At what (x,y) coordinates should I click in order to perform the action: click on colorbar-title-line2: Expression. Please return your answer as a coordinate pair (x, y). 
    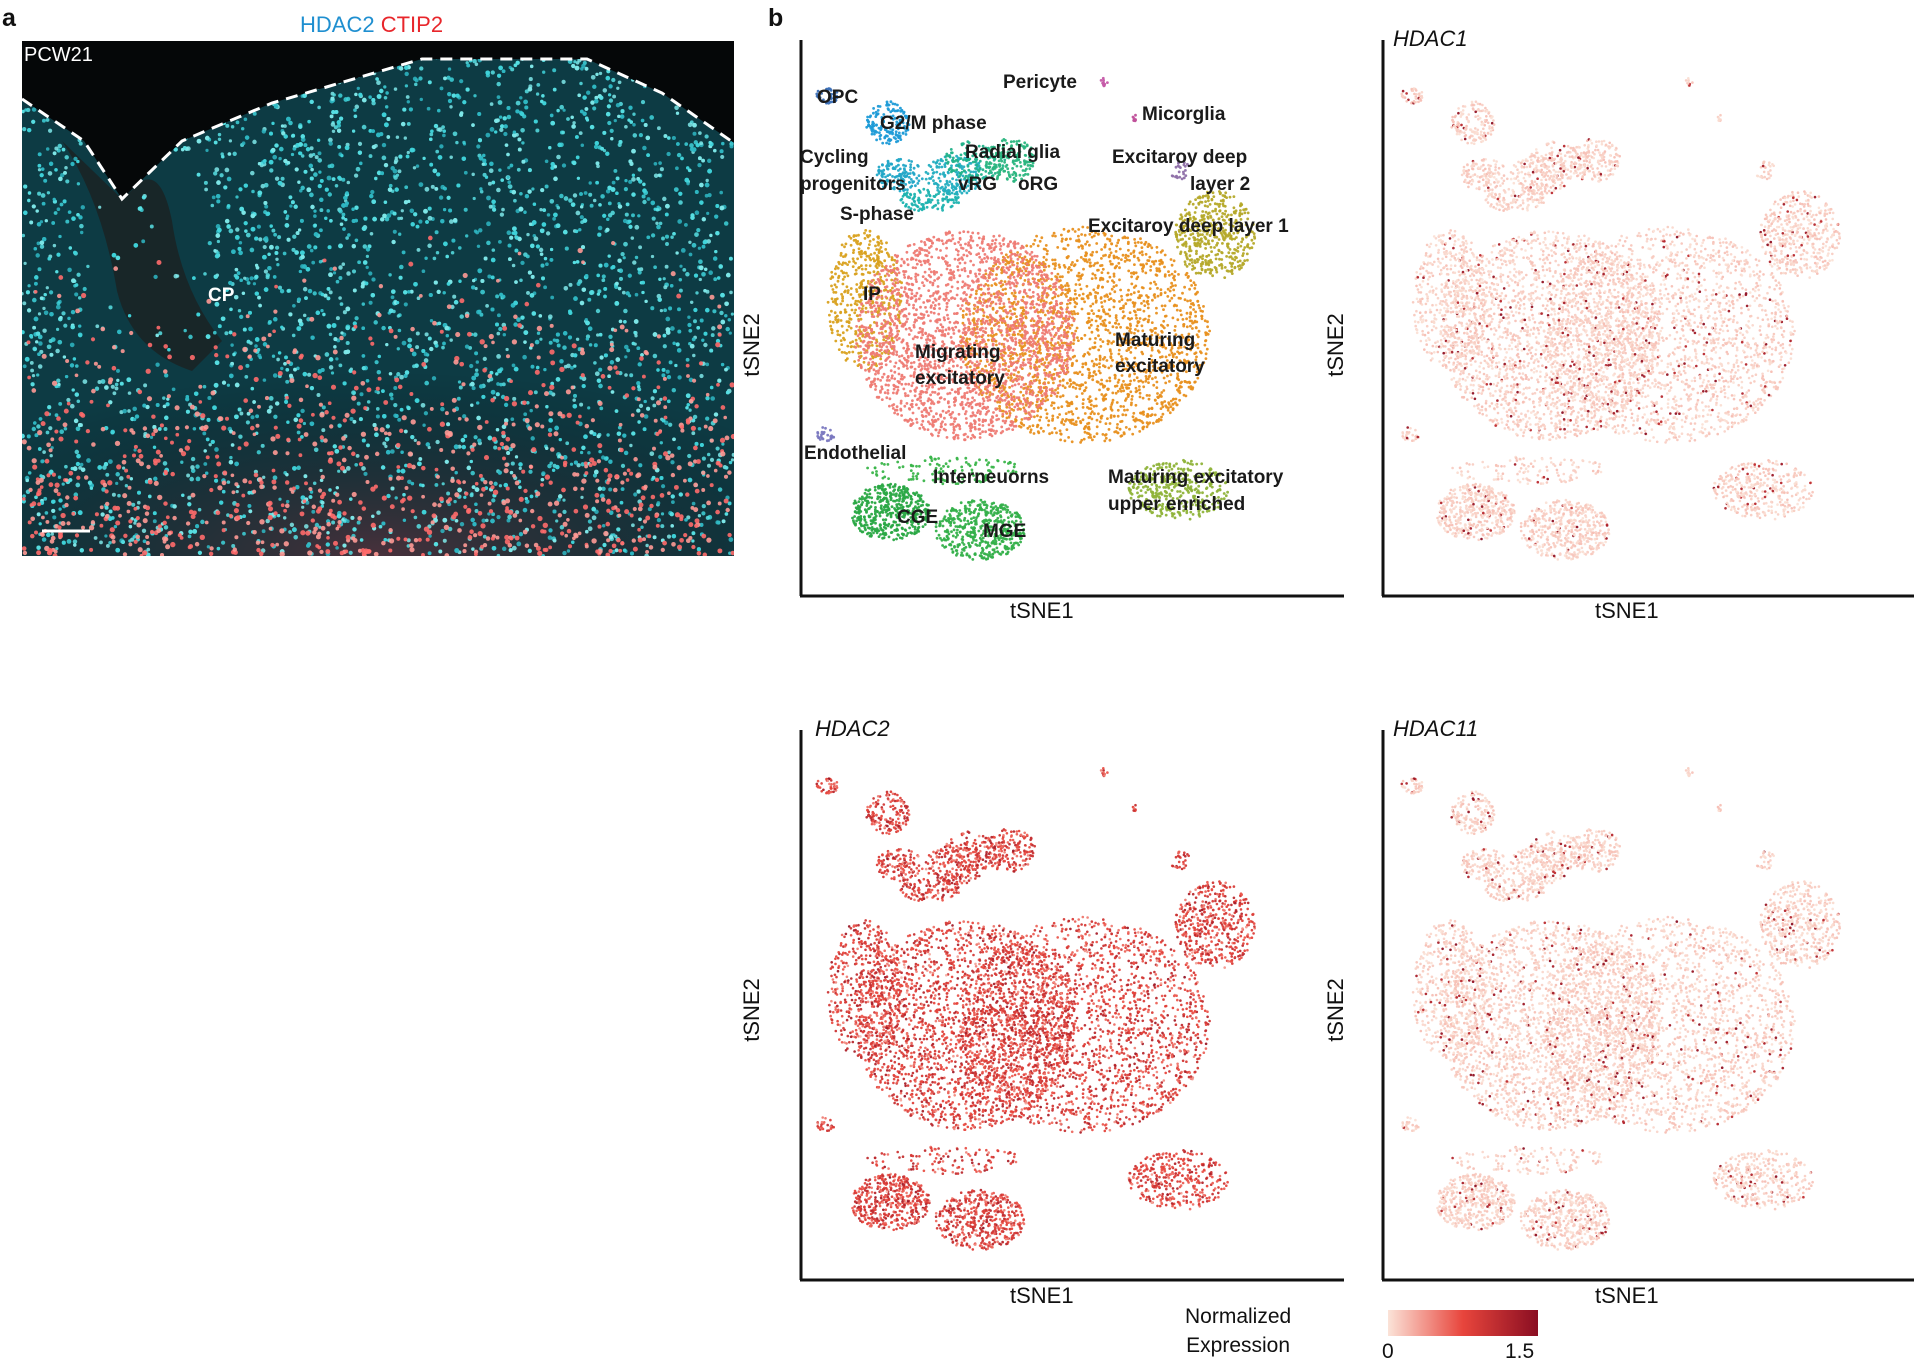
    Looking at the image, I should click on (1238, 1345).